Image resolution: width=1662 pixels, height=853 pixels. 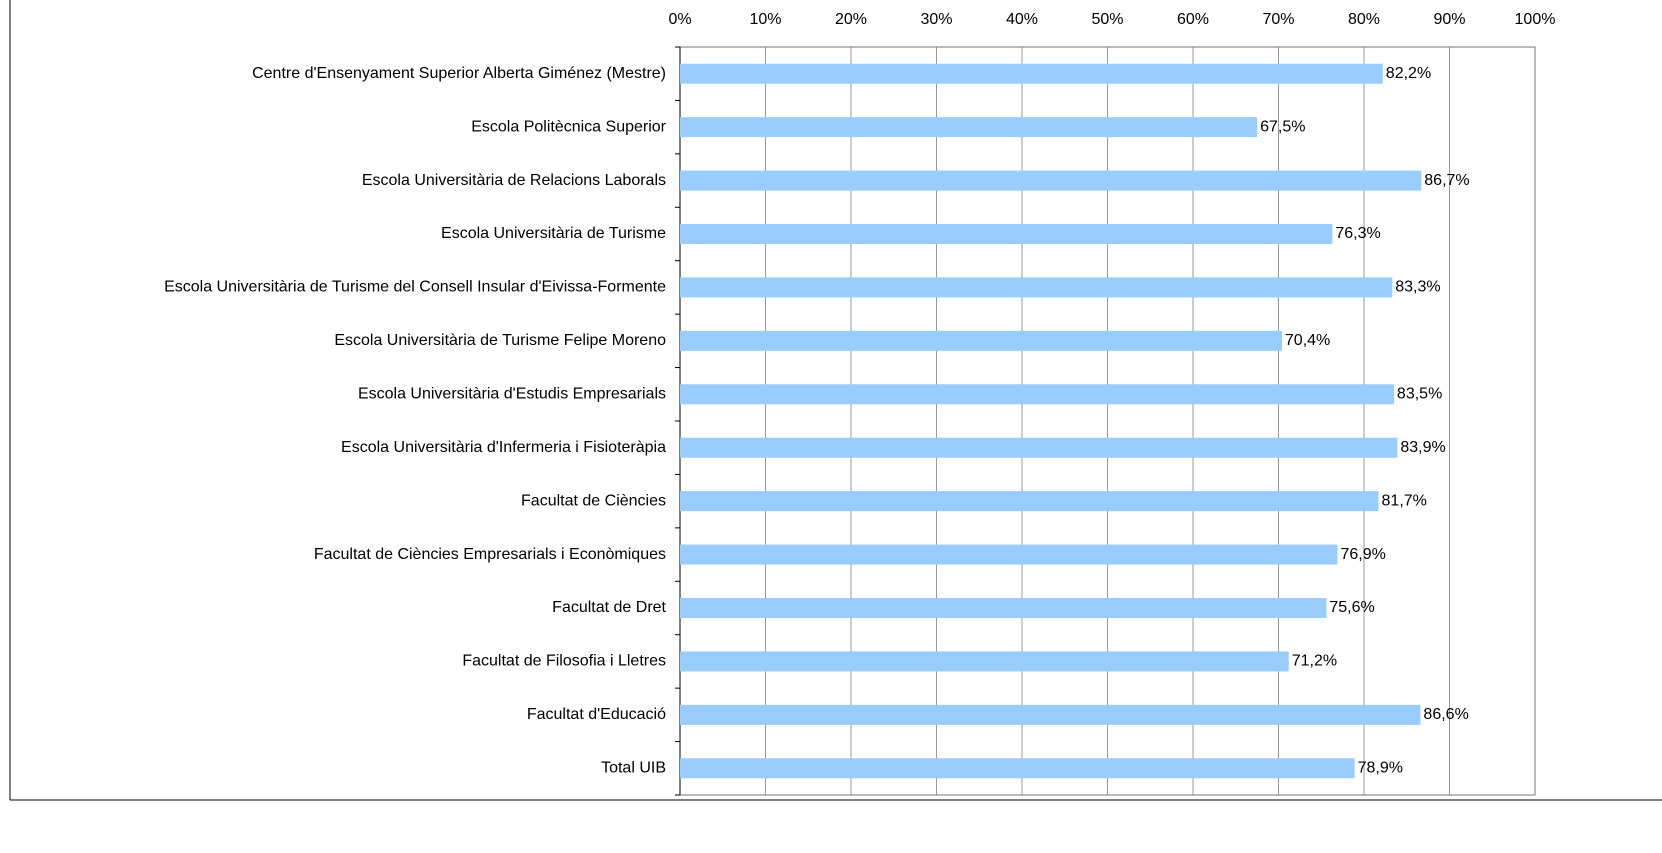 I want to click on value-label: 81,7%, so click(x=1404, y=500).